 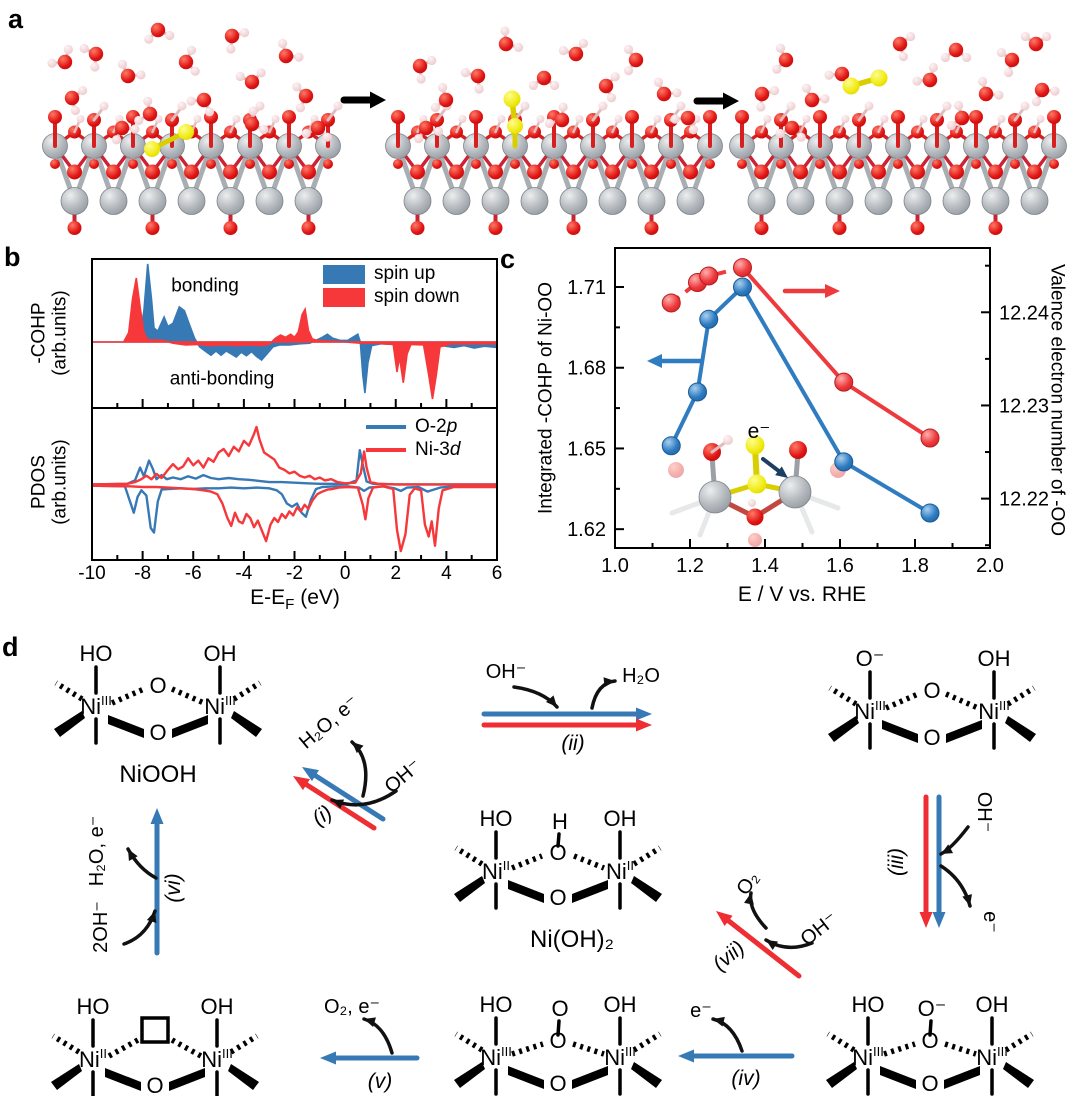 I want to click on legend-spin-up: spin up, so click(x=379, y=273).